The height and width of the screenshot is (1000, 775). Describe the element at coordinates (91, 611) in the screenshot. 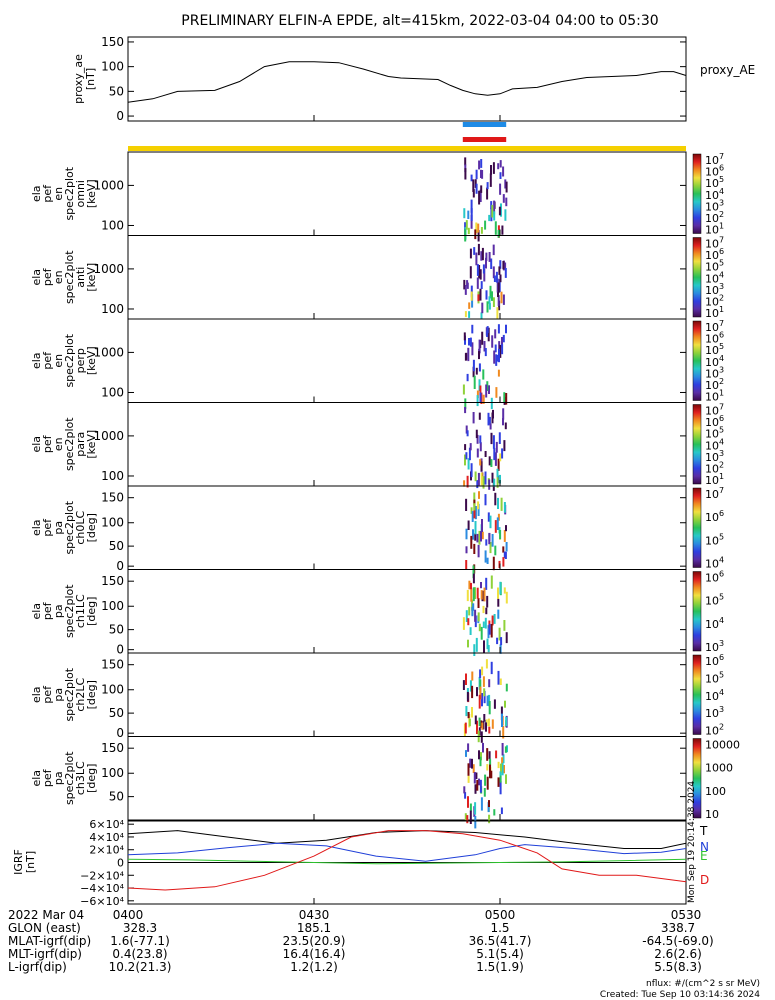

I see `spectrogram-ylabel-line: [deg]` at that location.